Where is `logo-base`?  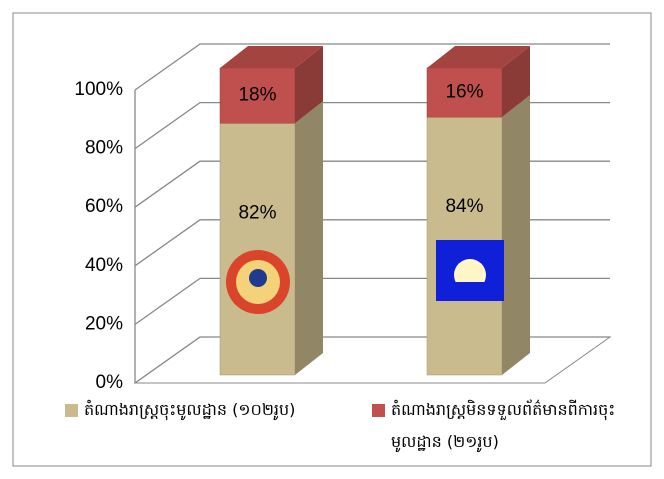 logo-base is located at coordinates (470, 288).